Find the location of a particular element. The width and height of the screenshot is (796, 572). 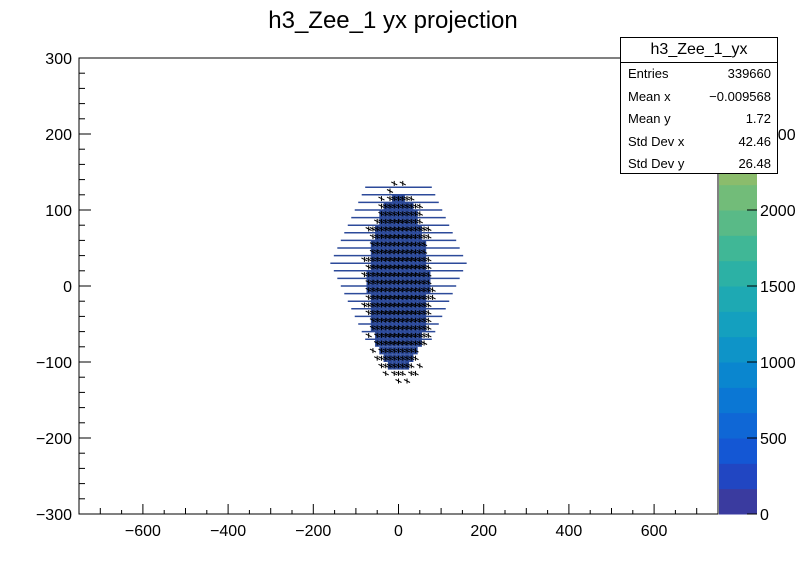

z-tick-label: 0 is located at coordinates (764, 515).